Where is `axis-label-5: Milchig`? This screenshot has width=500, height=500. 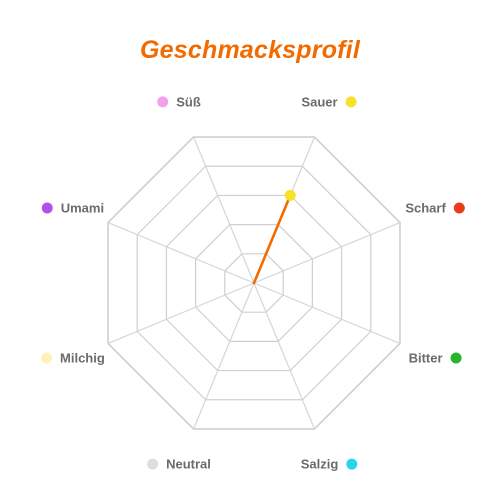 axis-label-5: Milchig is located at coordinates (73, 358).